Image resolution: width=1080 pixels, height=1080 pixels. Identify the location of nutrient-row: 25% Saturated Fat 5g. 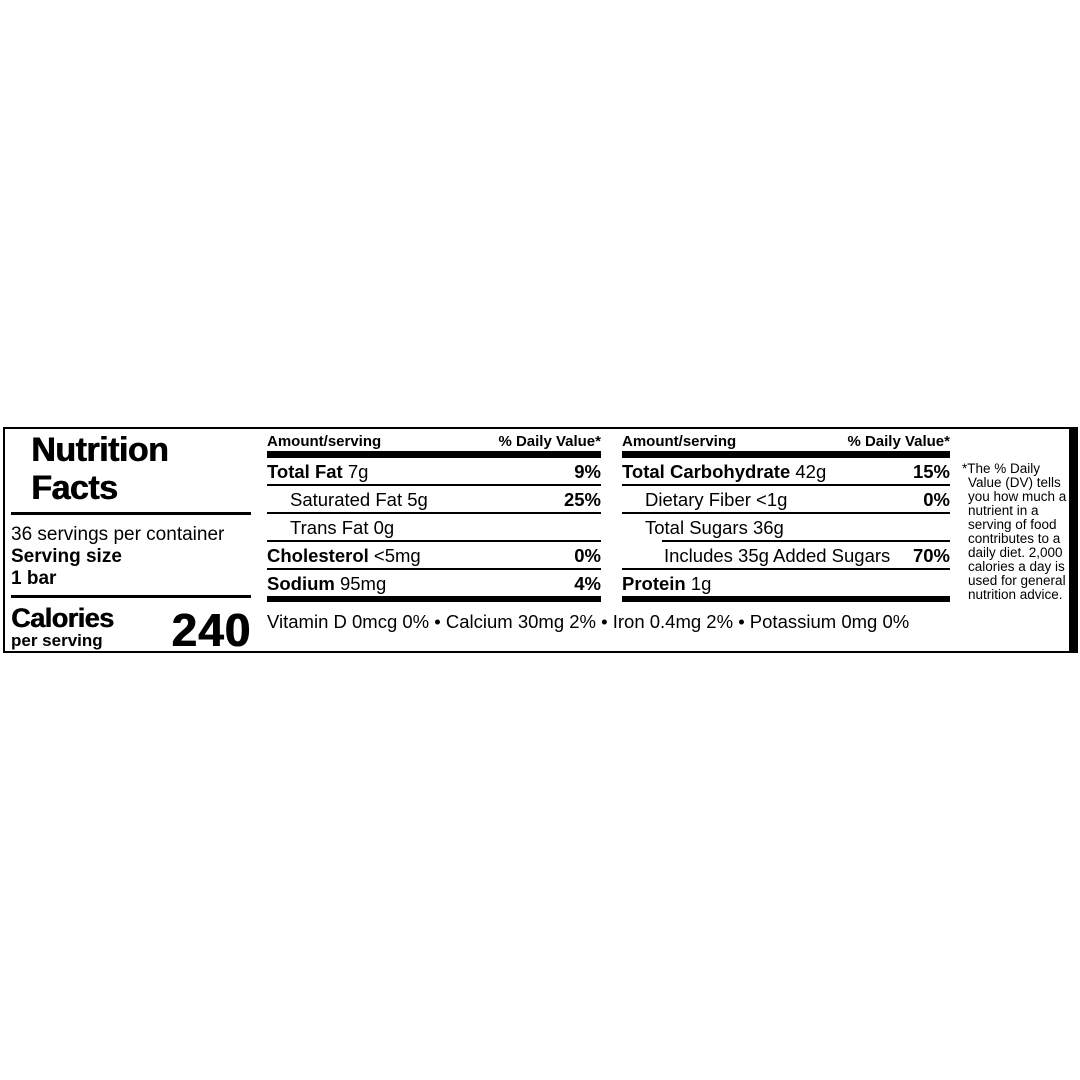
(434, 499).